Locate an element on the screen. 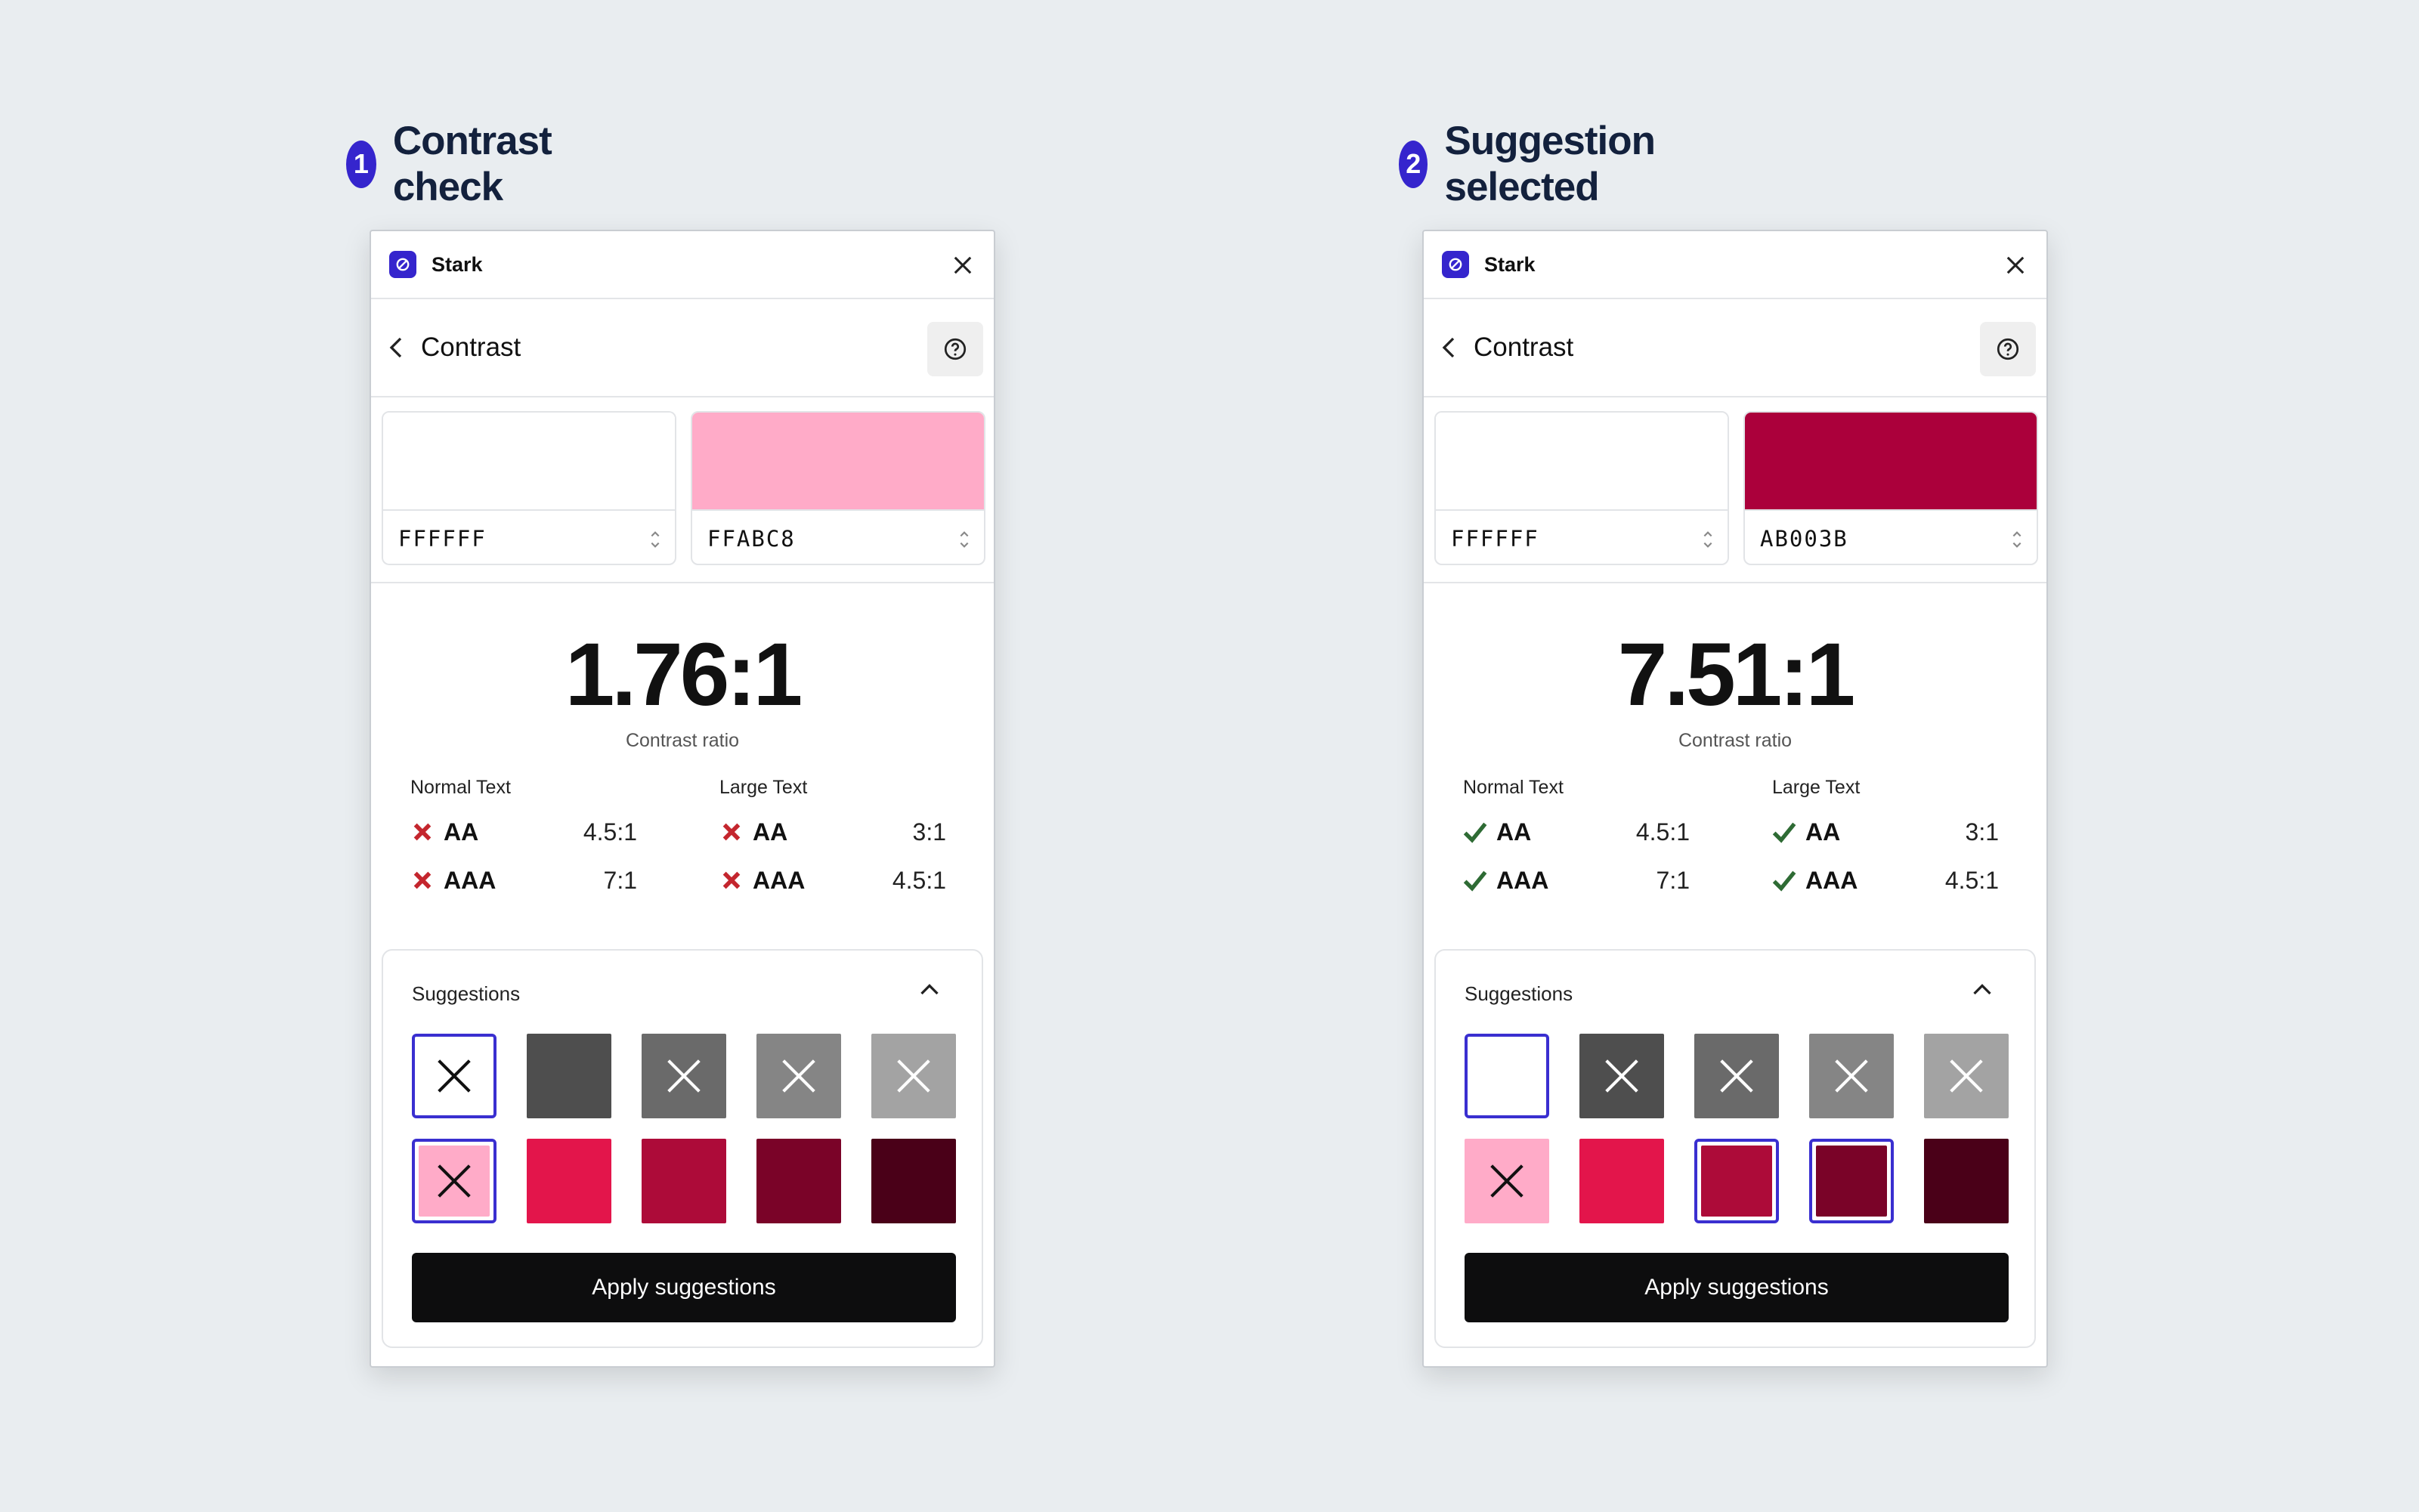  hex-value: FFFFFF is located at coordinates (1495, 539).